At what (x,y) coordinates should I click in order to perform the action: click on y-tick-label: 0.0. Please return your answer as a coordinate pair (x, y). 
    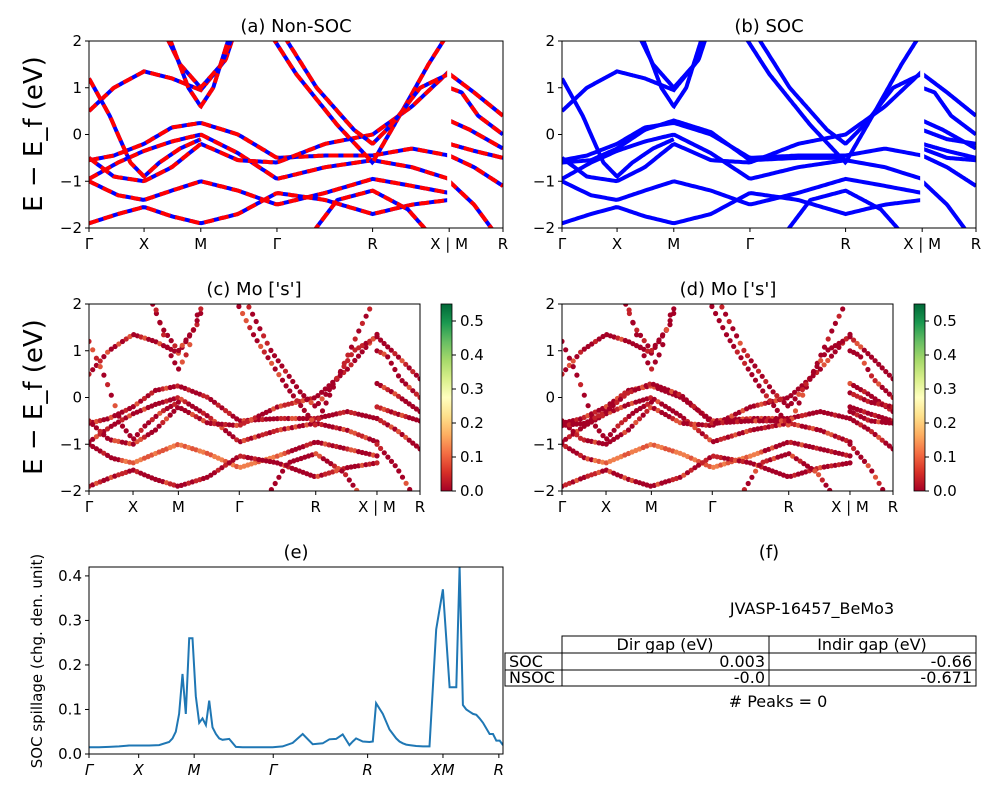
    Looking at the image, I should click on (70, 754).